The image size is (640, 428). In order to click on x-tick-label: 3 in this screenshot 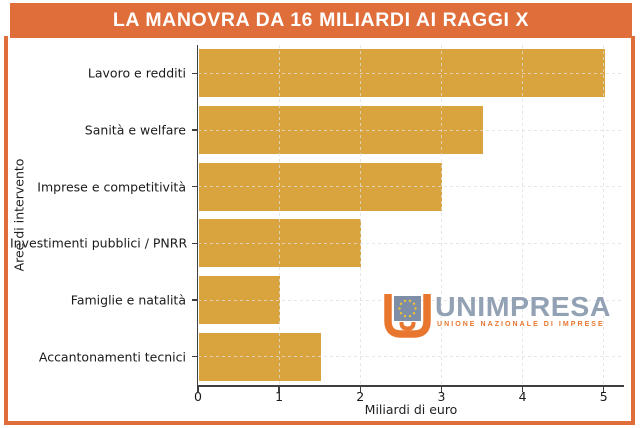, I will do `click(441, 396)`.